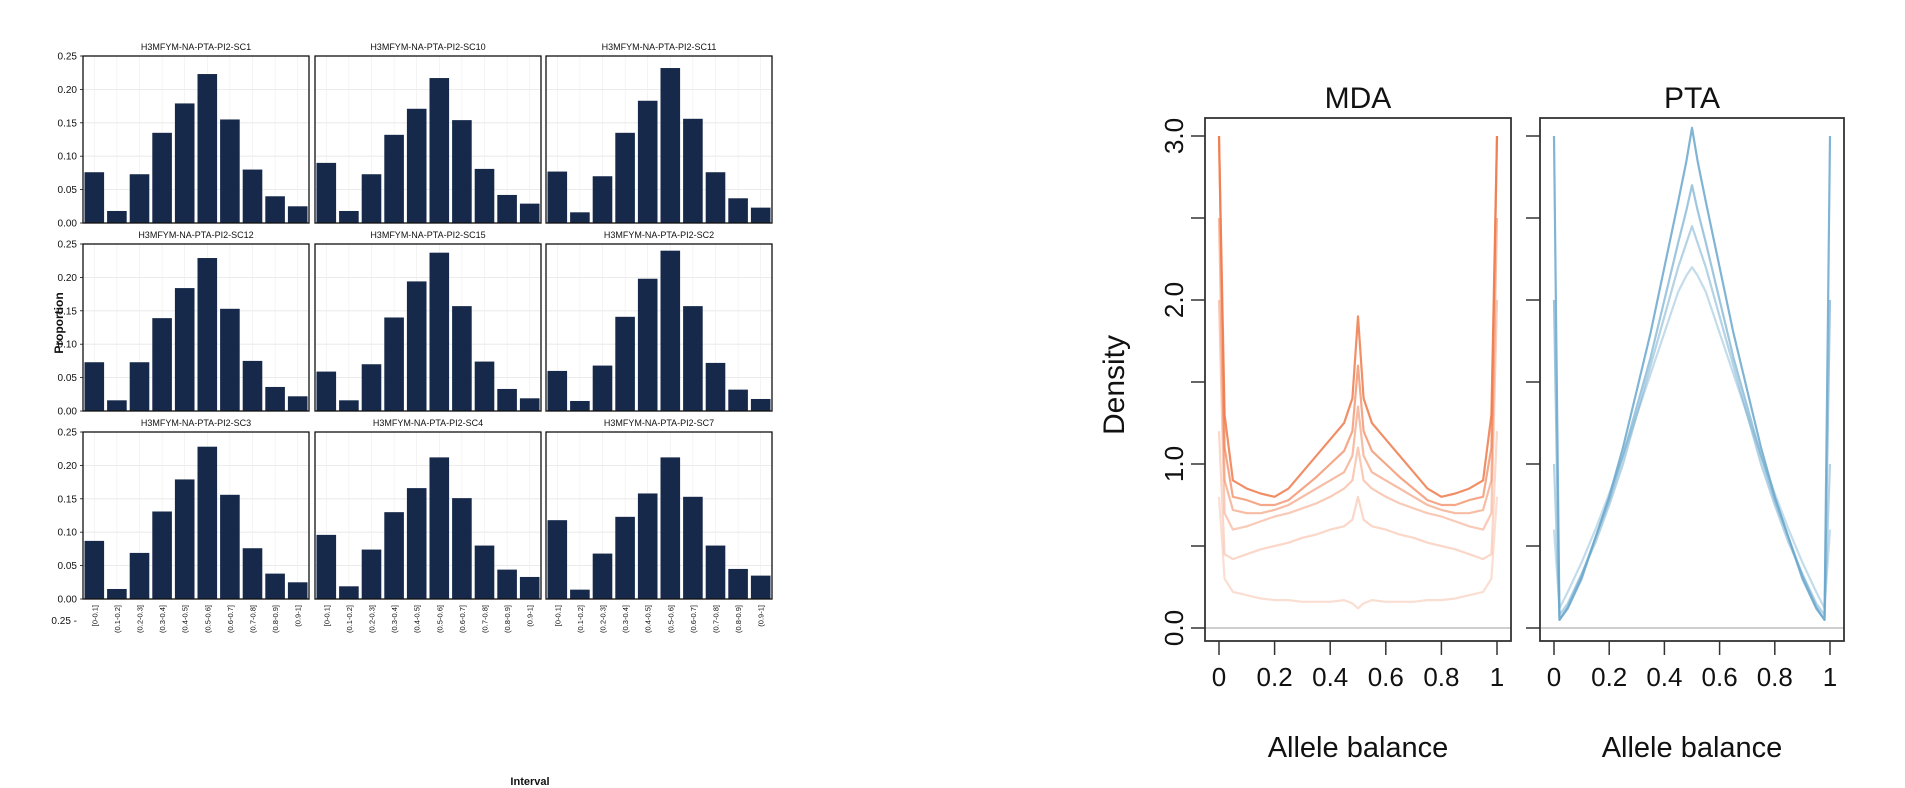  Describe the element at coordinates (196, 47) in the screenshot. I see `facet-title: H3MFYM-NA-PTA-PI2-SC1` at that location.